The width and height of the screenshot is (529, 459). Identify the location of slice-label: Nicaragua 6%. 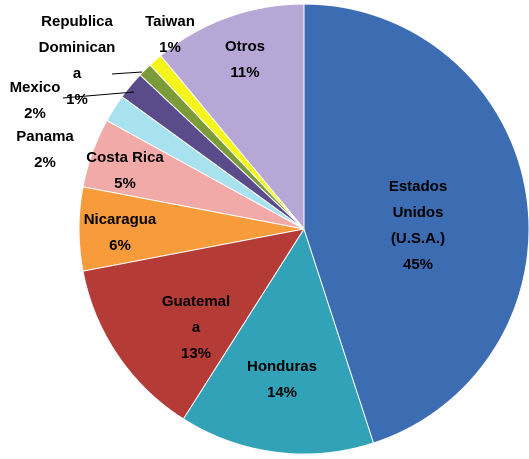
(120, 233).